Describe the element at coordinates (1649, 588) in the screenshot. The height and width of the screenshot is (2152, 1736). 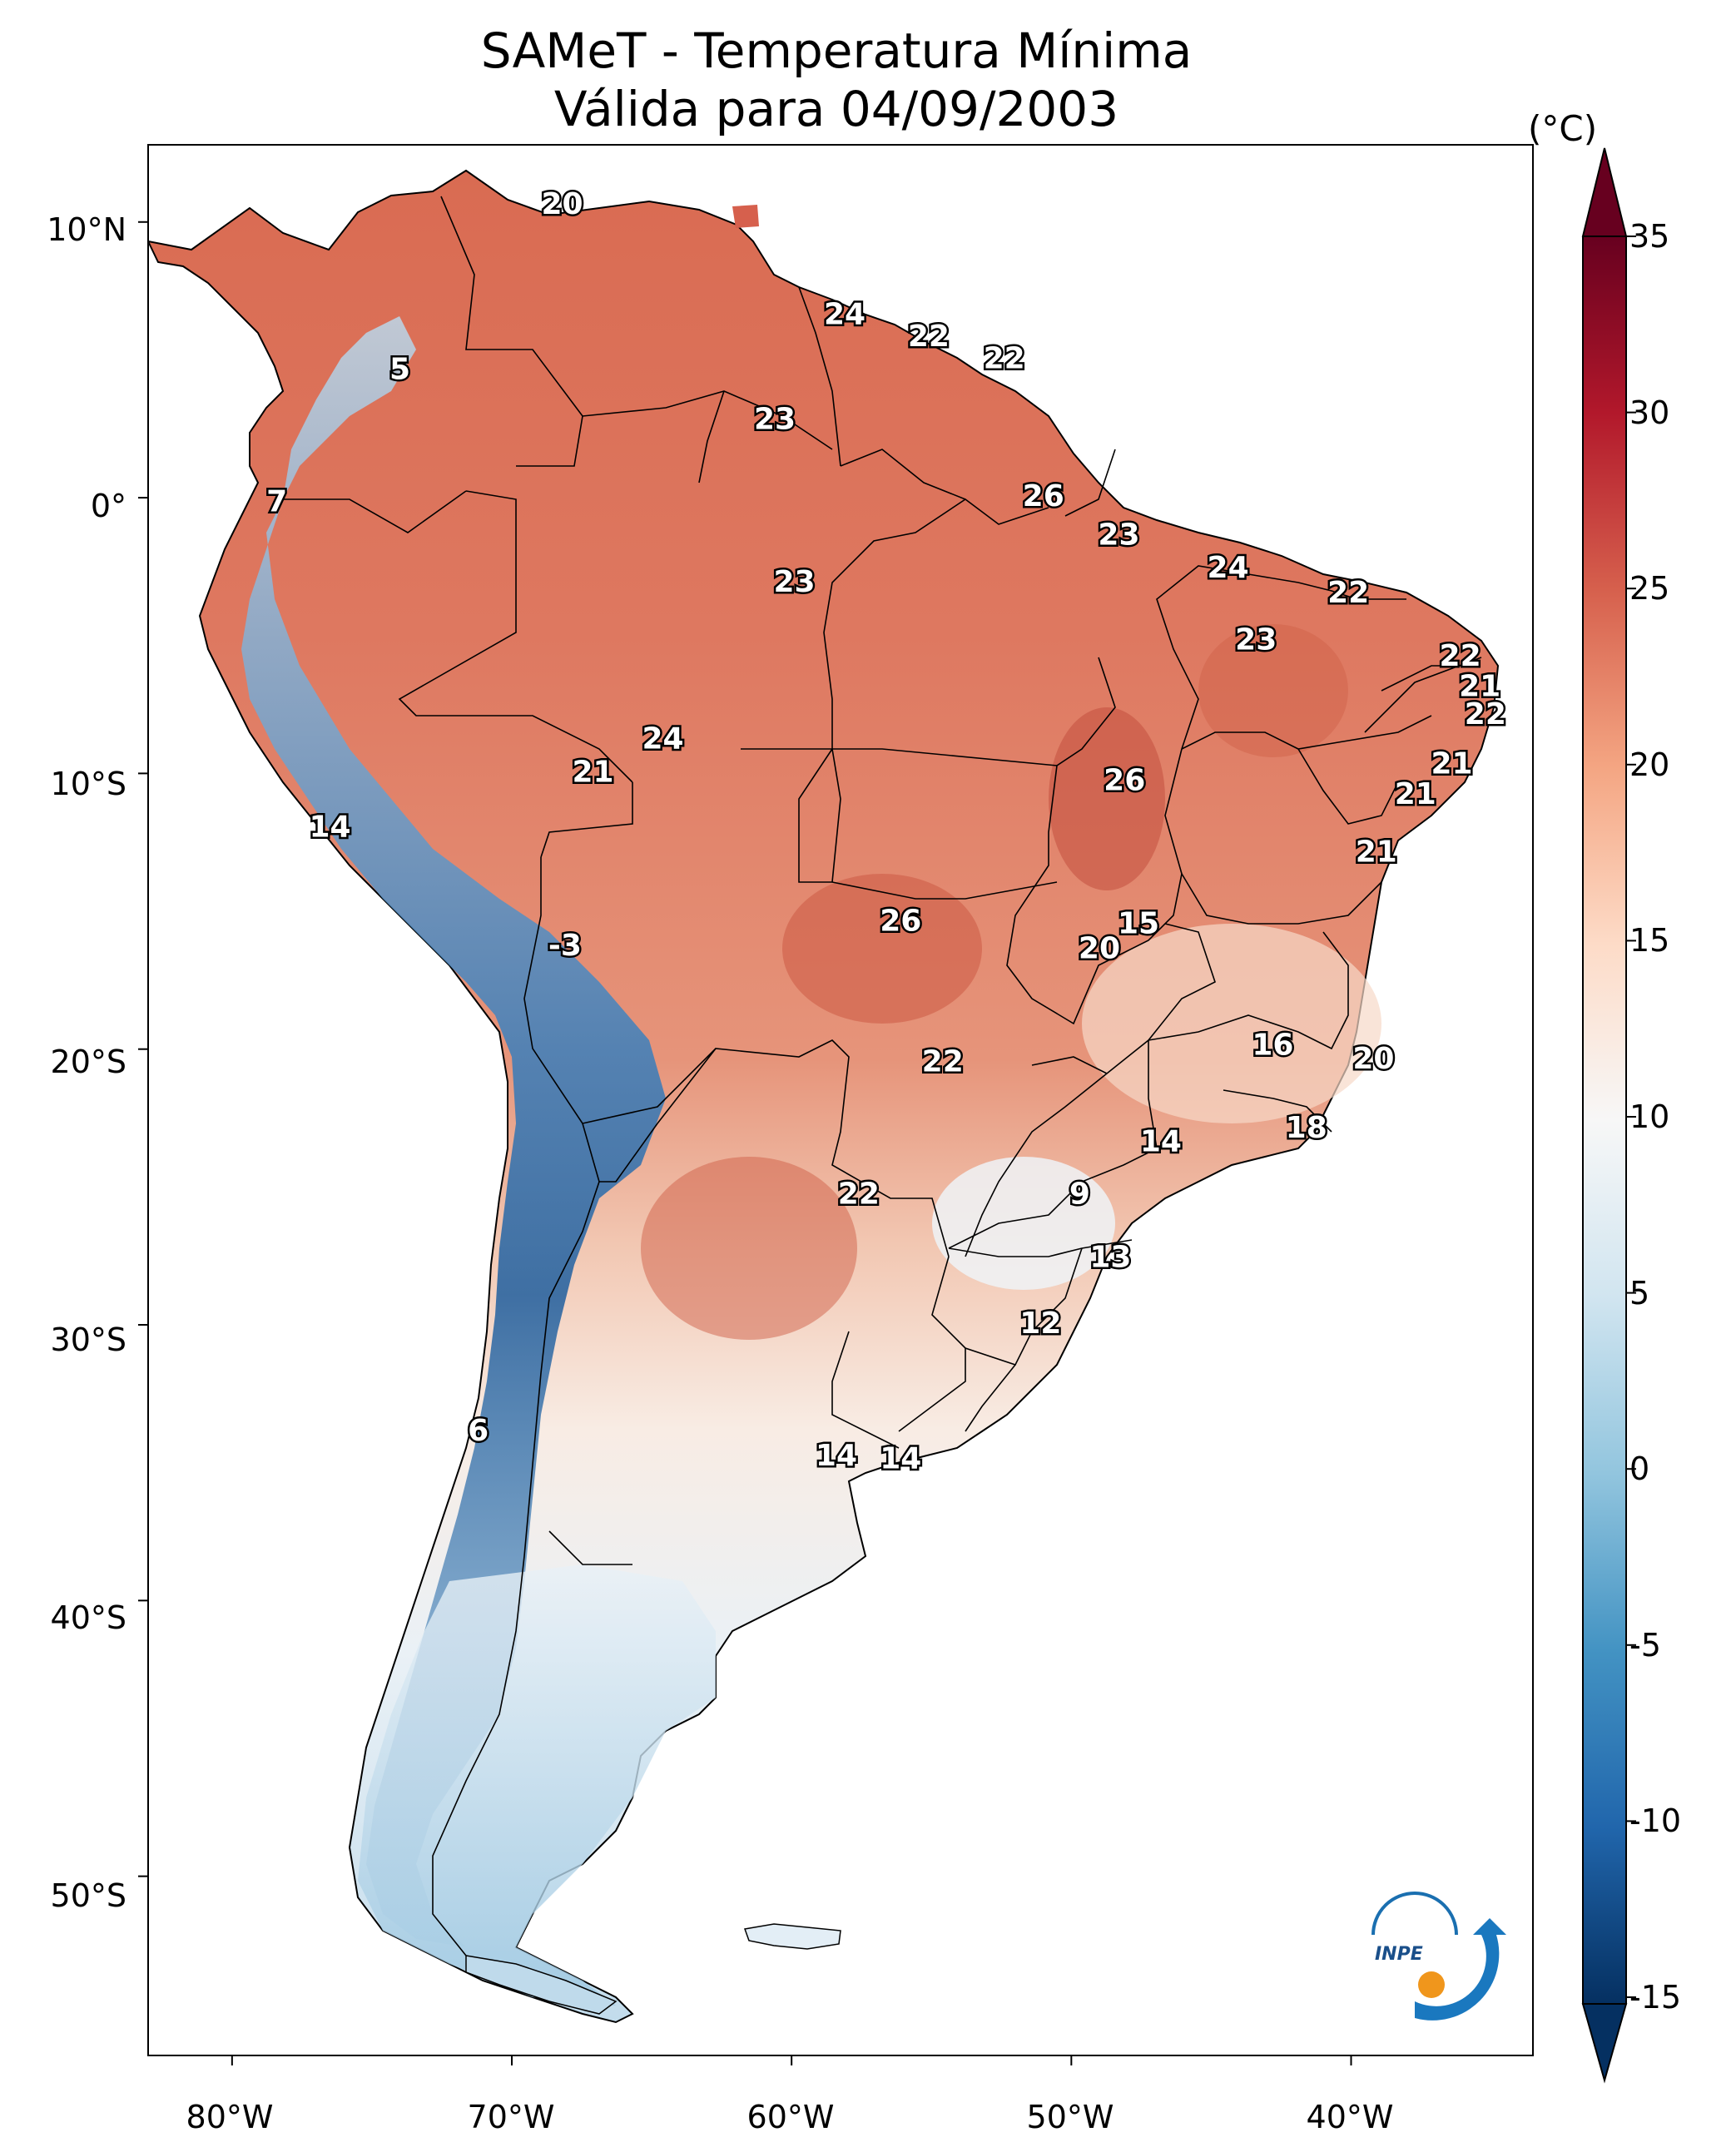
I see `colorbar-tick-label: 25` at that location.